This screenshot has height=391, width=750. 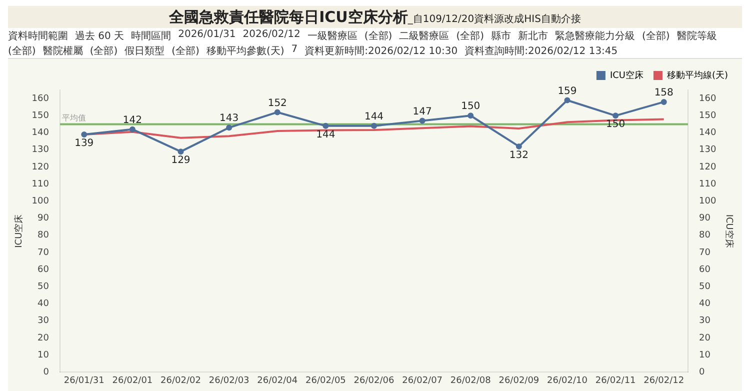 I want to click on y2-tick-label: 140, so click(x=707, y=133).